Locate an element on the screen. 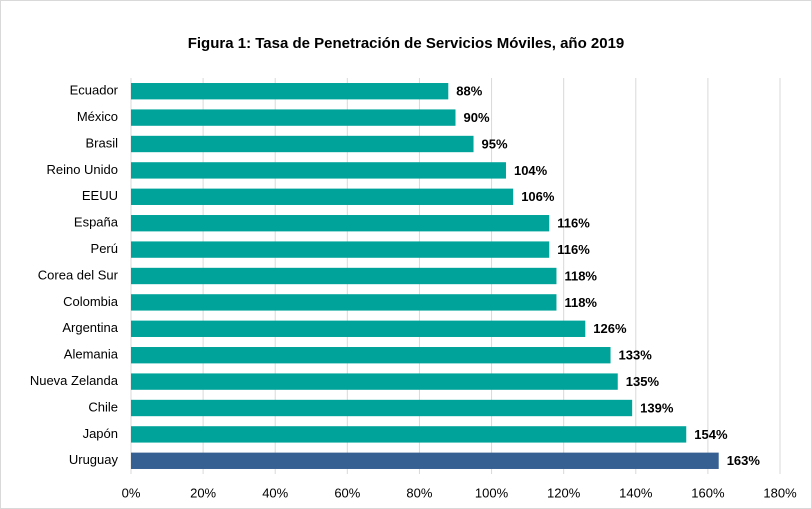 This screenshot has width=812, height=509. x-tick-label: 120% is located at coordinates (564, 492).